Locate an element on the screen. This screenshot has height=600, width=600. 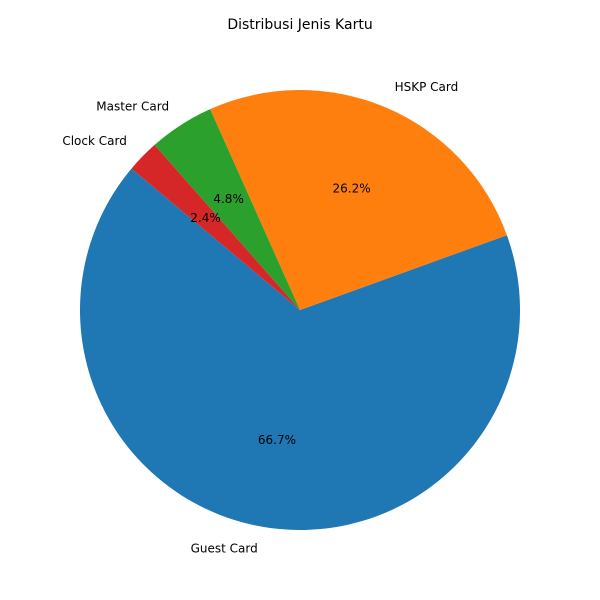
pie-slice-master-card is located at coordinates (227, 209).